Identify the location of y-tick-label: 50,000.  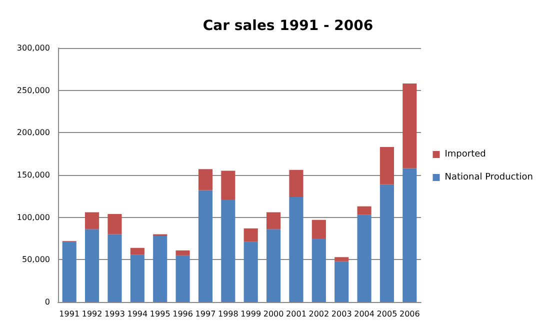
(36, 259).